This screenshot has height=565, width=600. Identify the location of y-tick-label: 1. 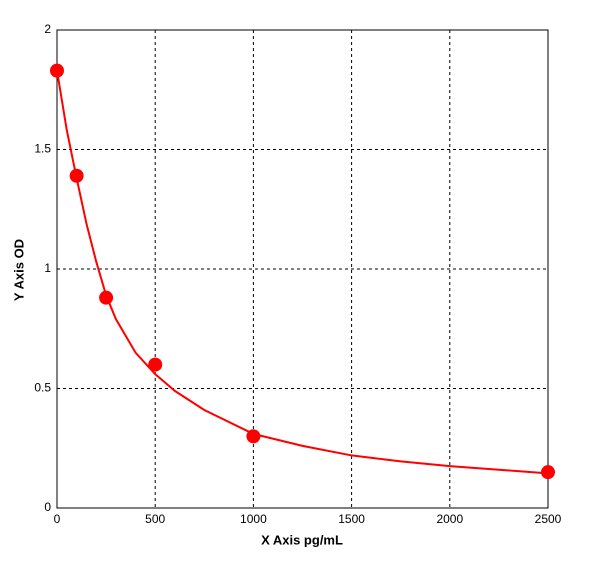
(47, 268).